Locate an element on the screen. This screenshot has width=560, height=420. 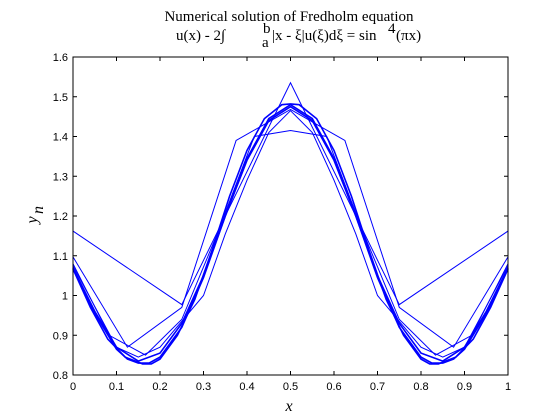
x-tick-label: 0 is located at coordinates (73, 387).